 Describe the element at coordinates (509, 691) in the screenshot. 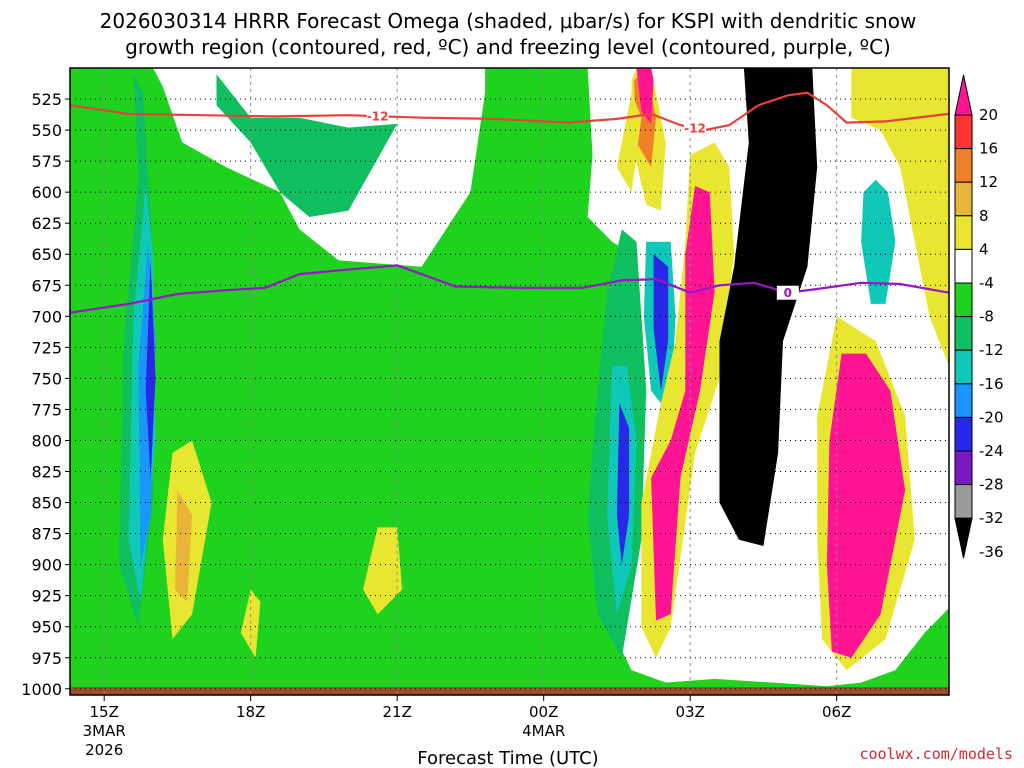

I see `ground-strip` at that location.